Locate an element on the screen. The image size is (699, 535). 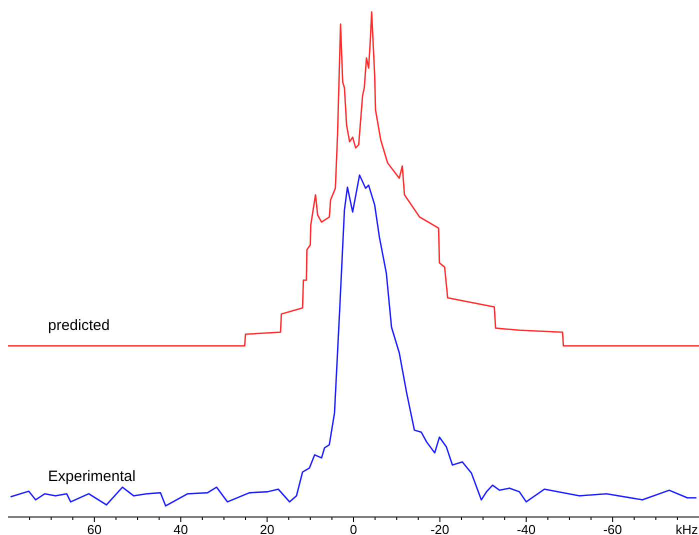
x-tick-label: -60 is located at coordinates (612, 528).